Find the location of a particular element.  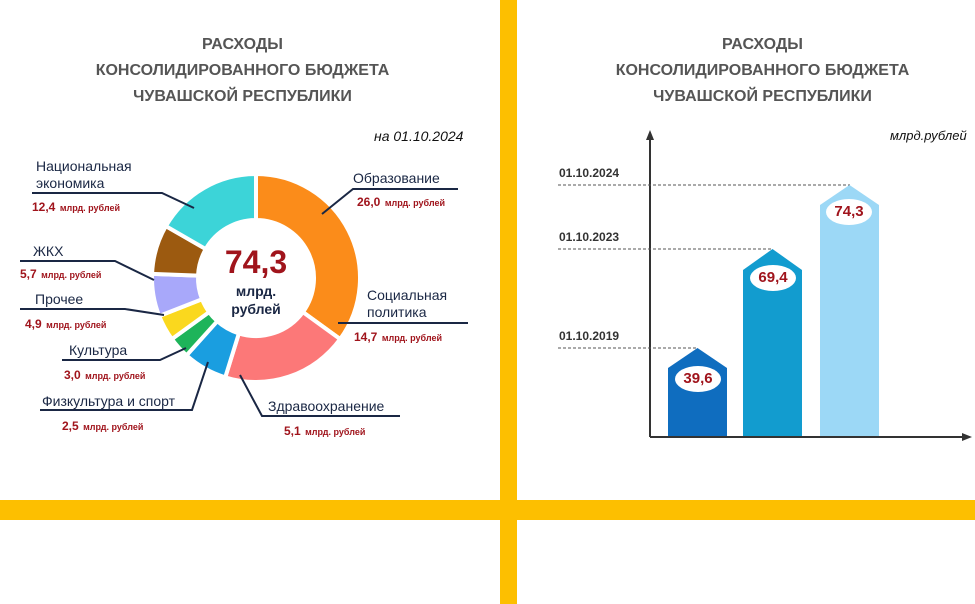

value-culture: 3,0 млрд. рублей is located at coordinates (104, 375).